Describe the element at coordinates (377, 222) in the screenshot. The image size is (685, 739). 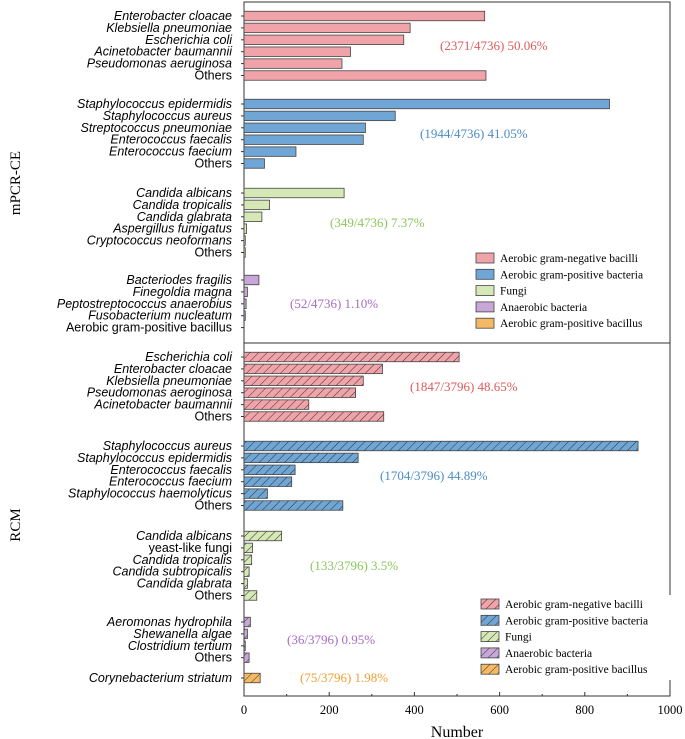
I see `group-percentage-label: (349/4736) 7.37%` at that location.